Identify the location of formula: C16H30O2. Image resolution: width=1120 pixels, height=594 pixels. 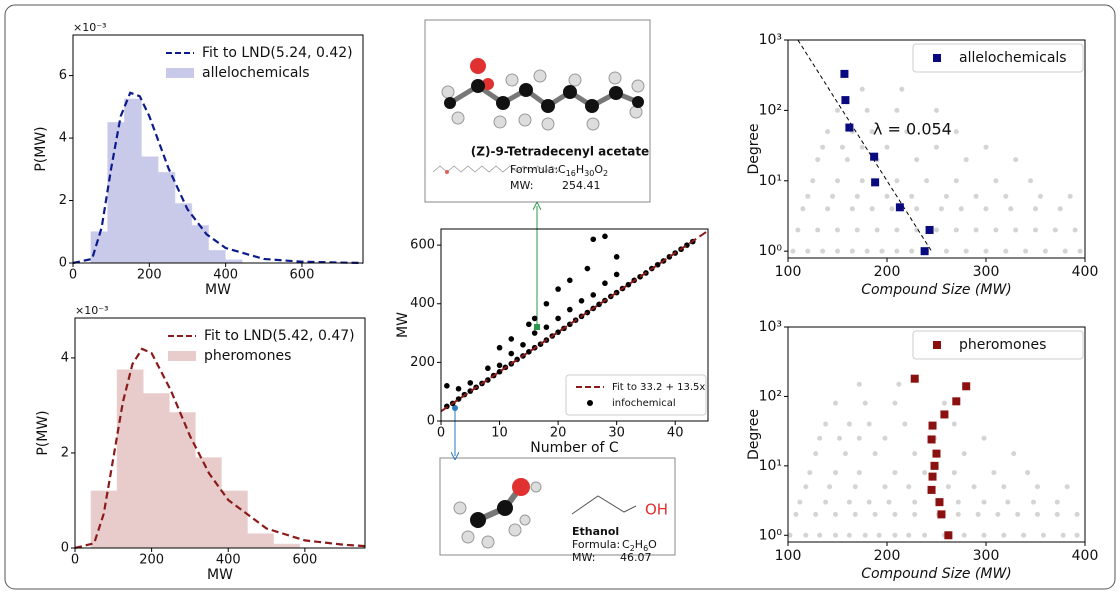
(583, 170).